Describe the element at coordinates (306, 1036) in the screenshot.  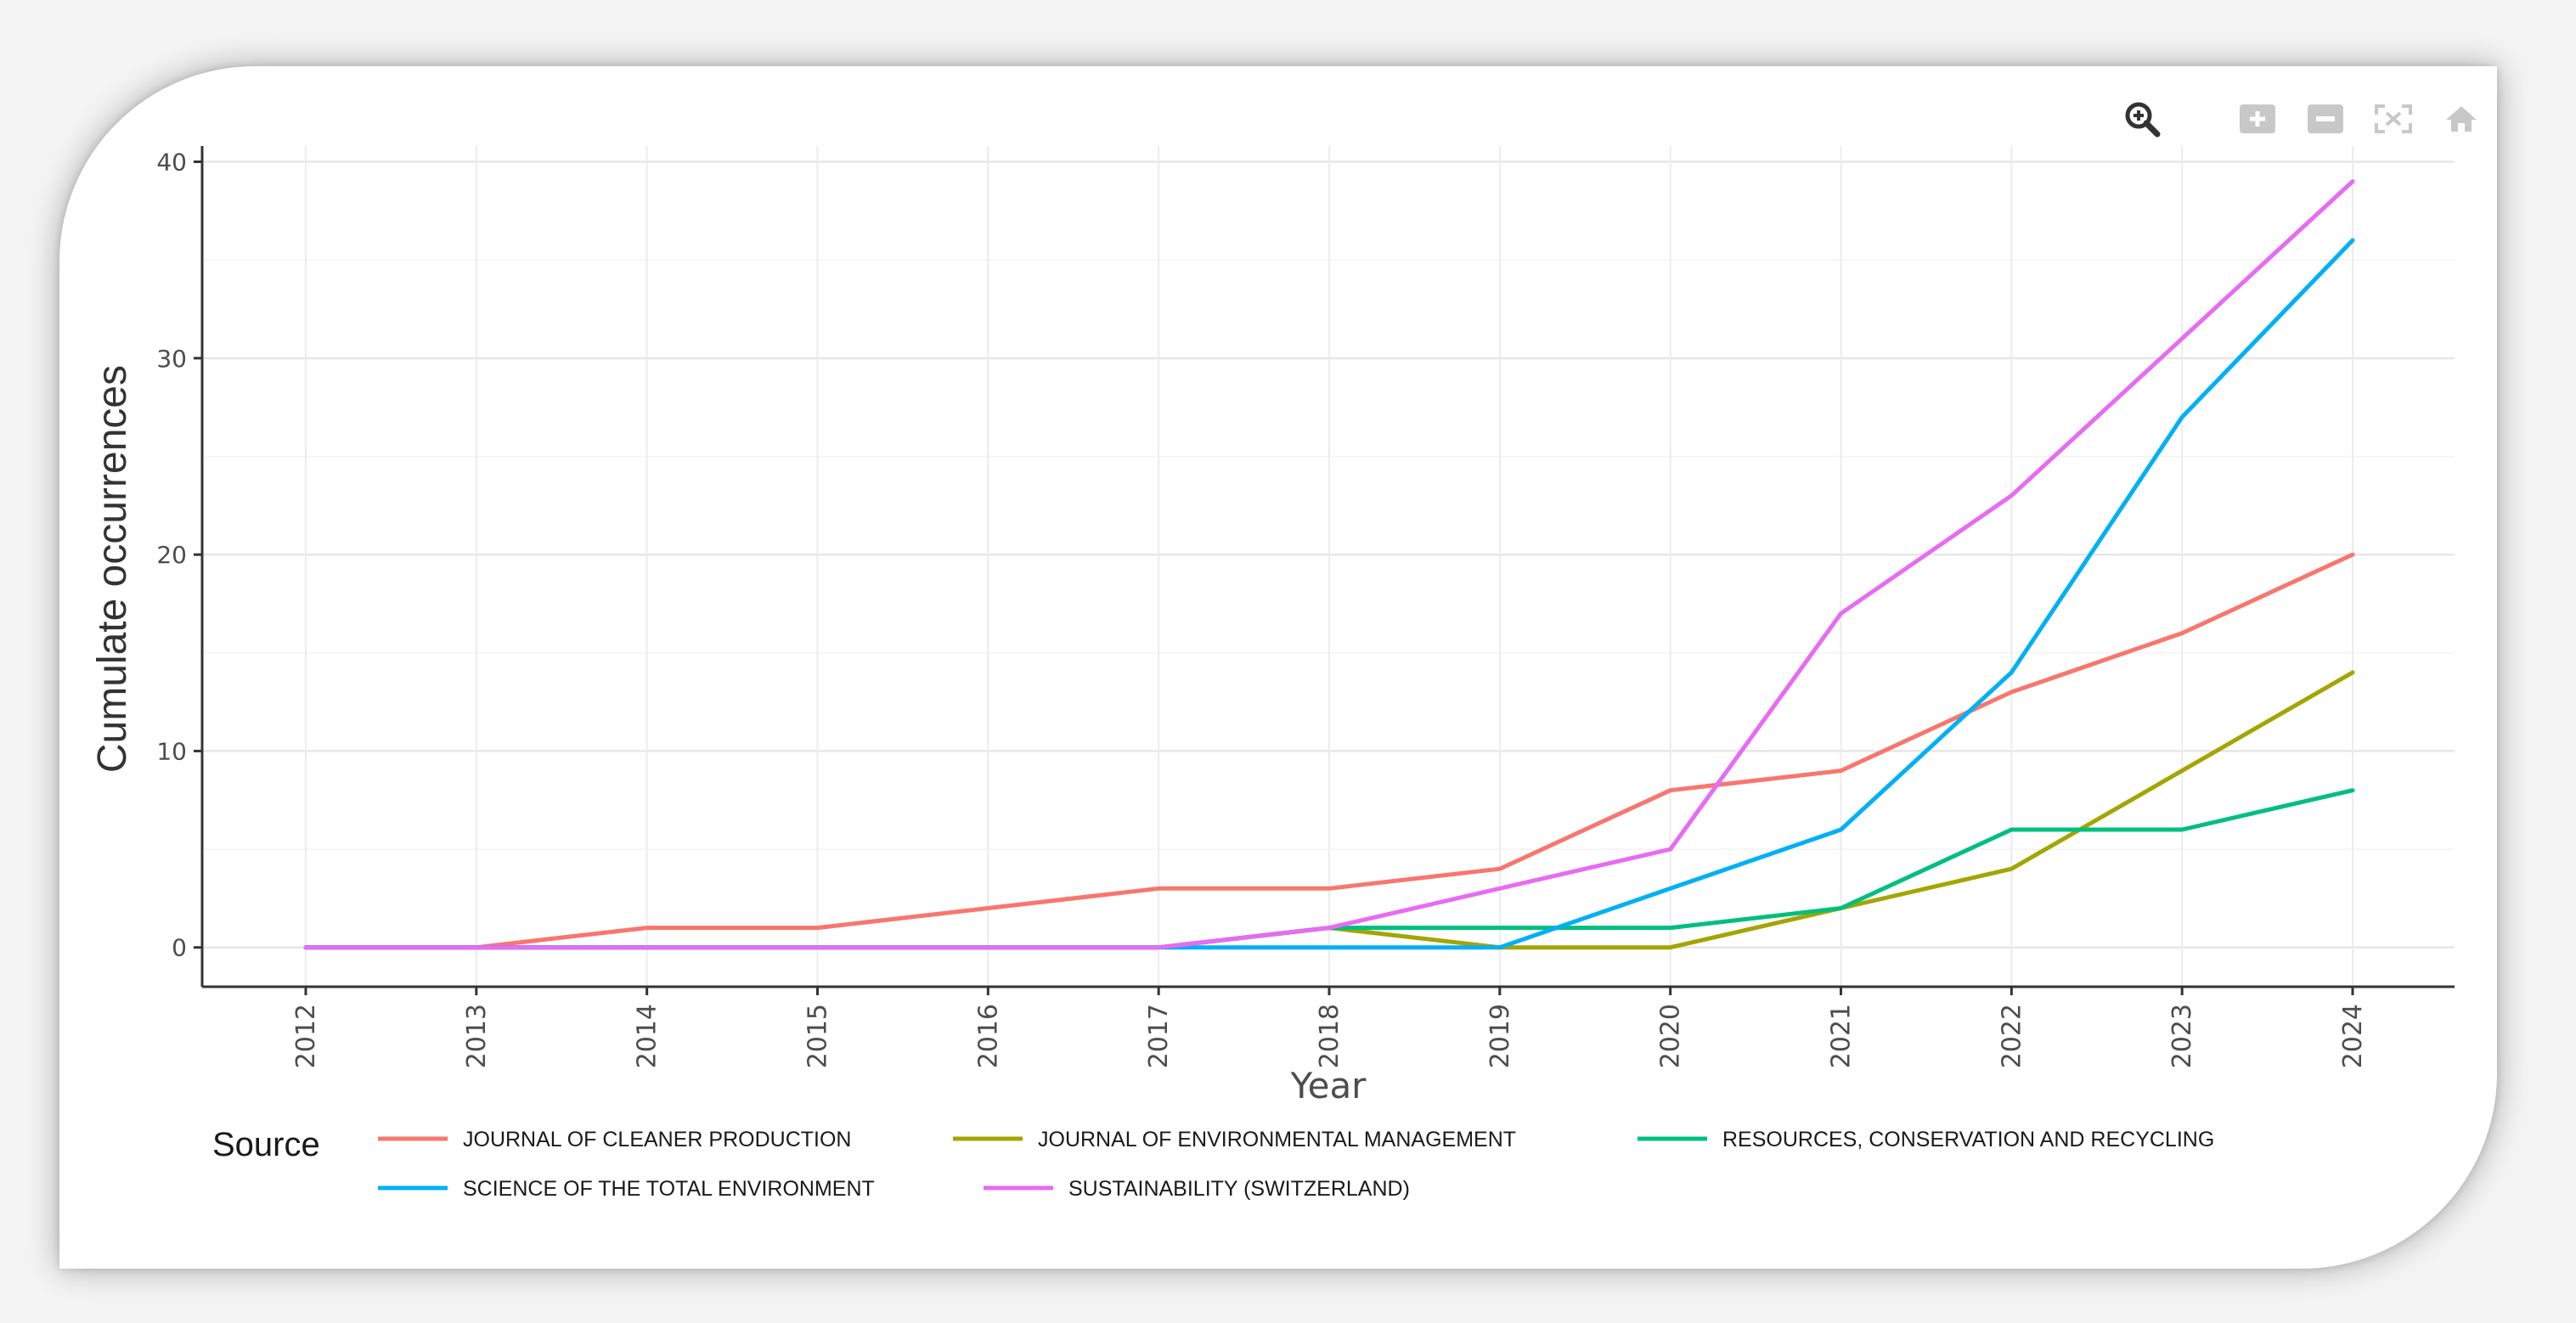
I see `x-tick-label: 2012` at that location.